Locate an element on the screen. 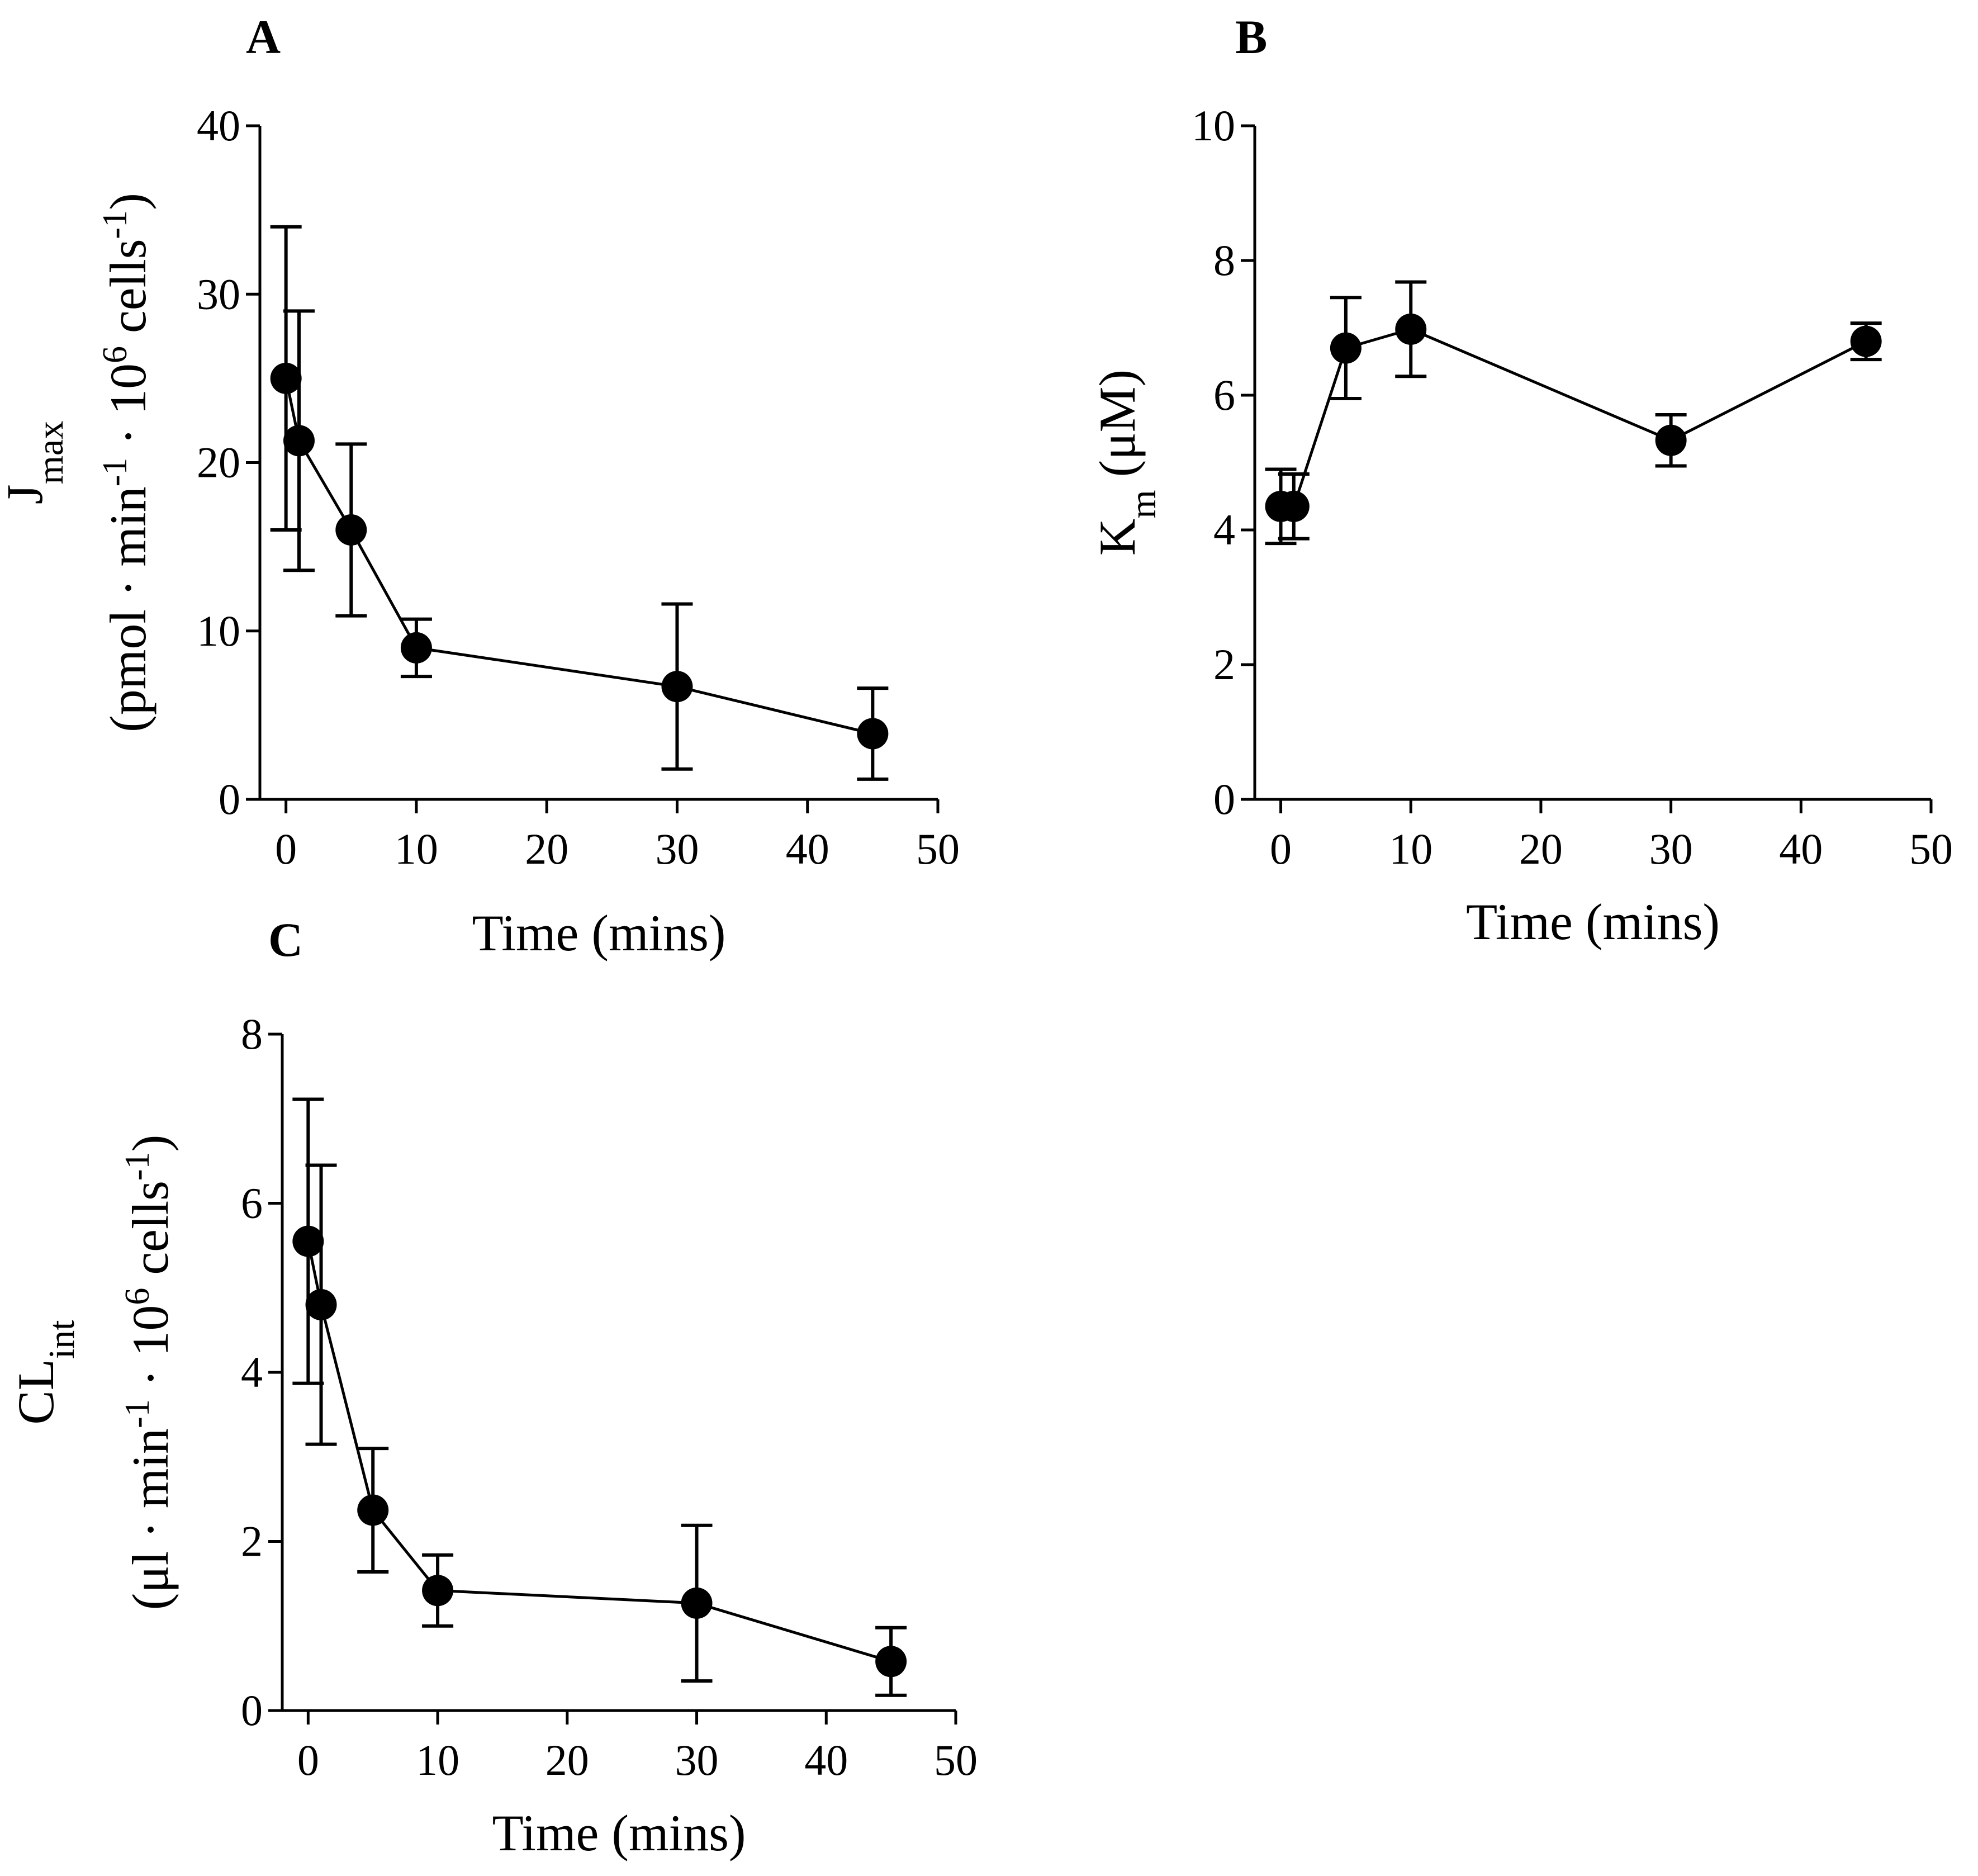 Image resolution: width=1978 pixels, height=1876 pixels. y-axis-units: (pmol · min-1 · 106 cells-1) is located at coordinates (126, 462).